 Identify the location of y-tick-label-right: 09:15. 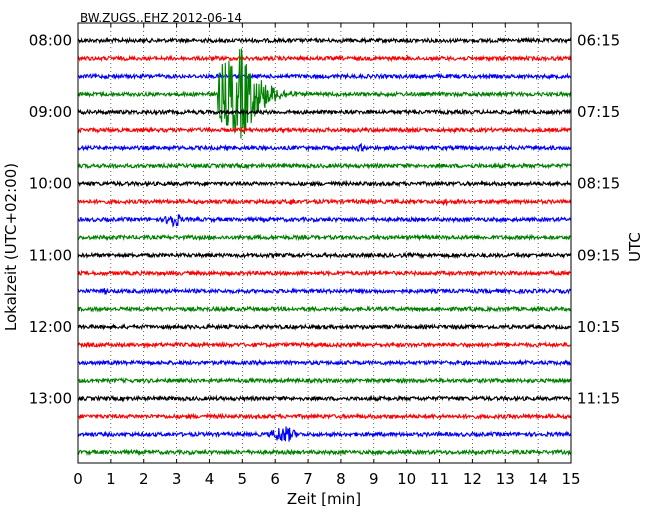
(598, 255).